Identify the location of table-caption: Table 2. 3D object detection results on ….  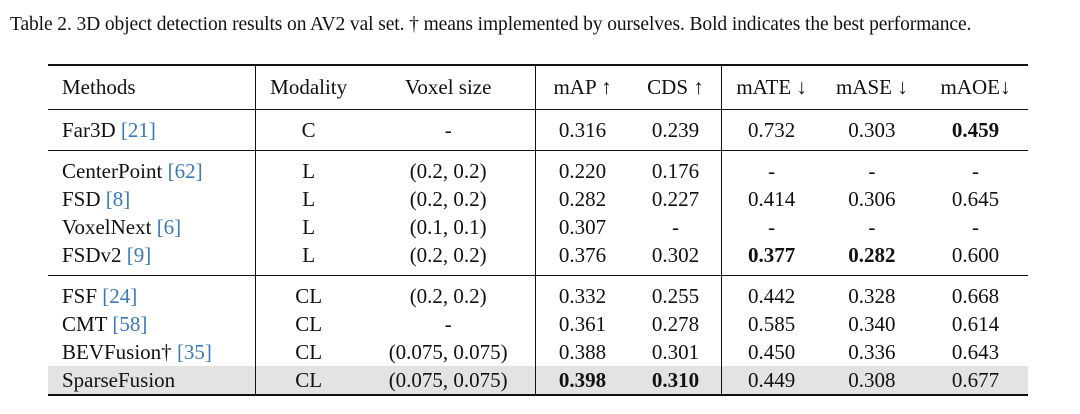
(491, 24).